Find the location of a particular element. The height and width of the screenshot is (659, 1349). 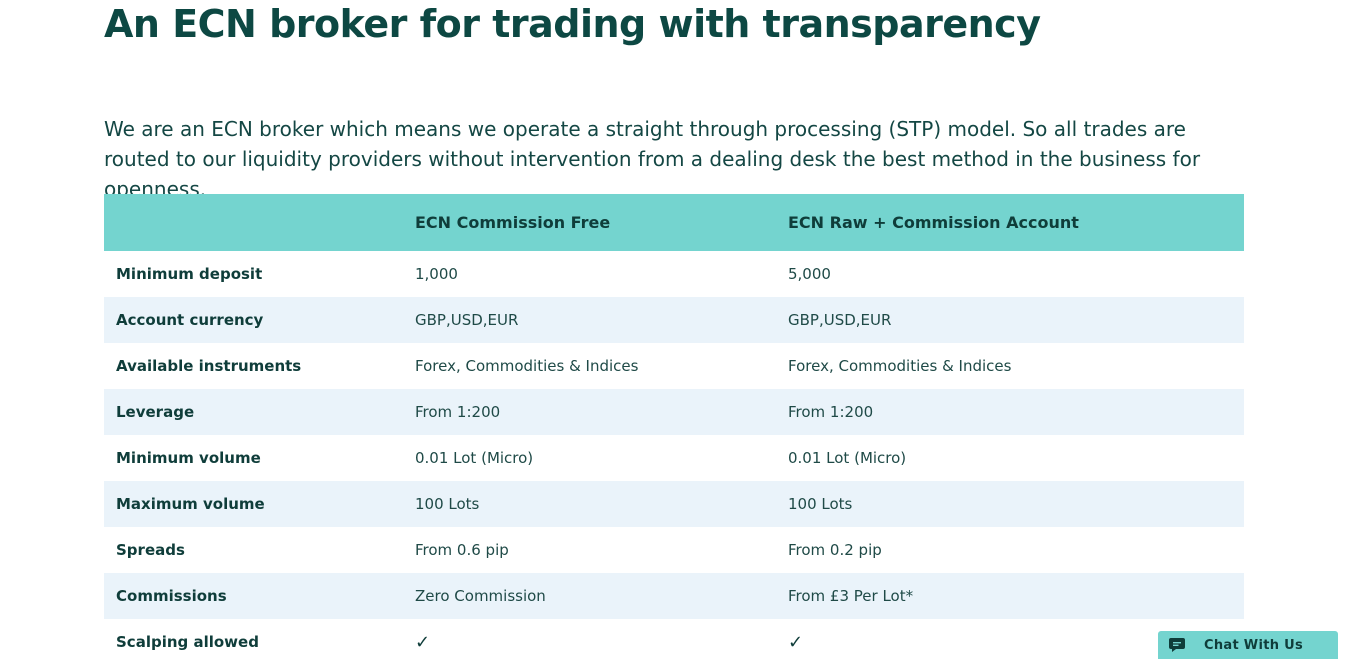

row-label: Account currency is located at coordinates (190, 320).